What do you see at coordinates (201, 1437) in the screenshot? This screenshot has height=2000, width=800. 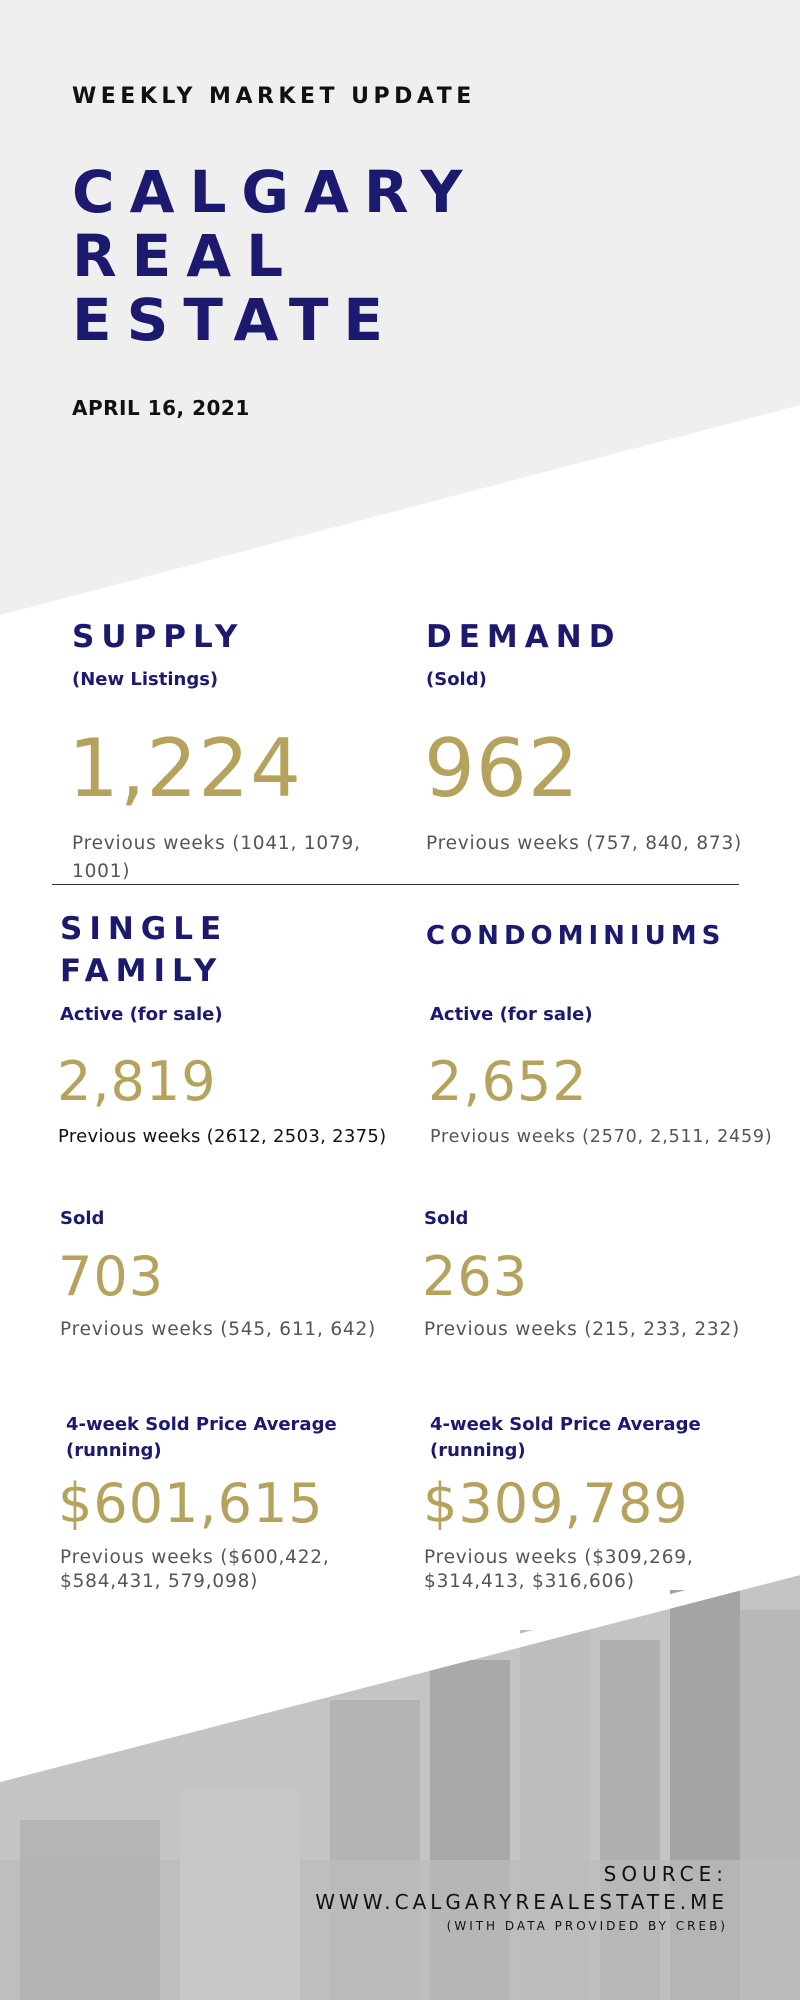 I see `single-family-avg-label: 4-week Sold Price Average (running)` at bounding box center [201, 1437].